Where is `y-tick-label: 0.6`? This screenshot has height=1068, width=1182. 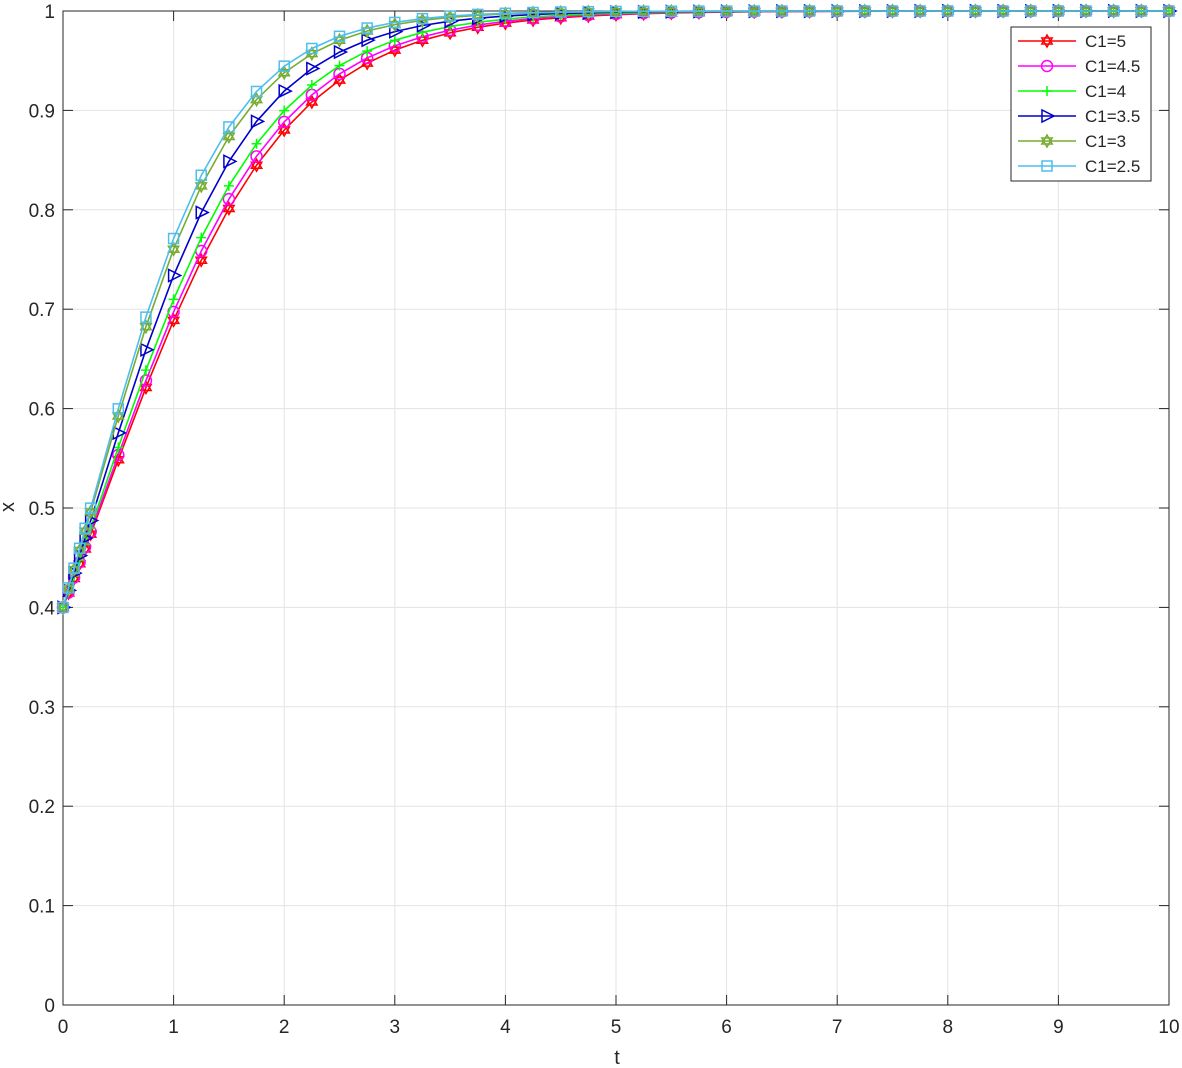 y-tick-label: 0.6 is located at coordinates (42, 410).